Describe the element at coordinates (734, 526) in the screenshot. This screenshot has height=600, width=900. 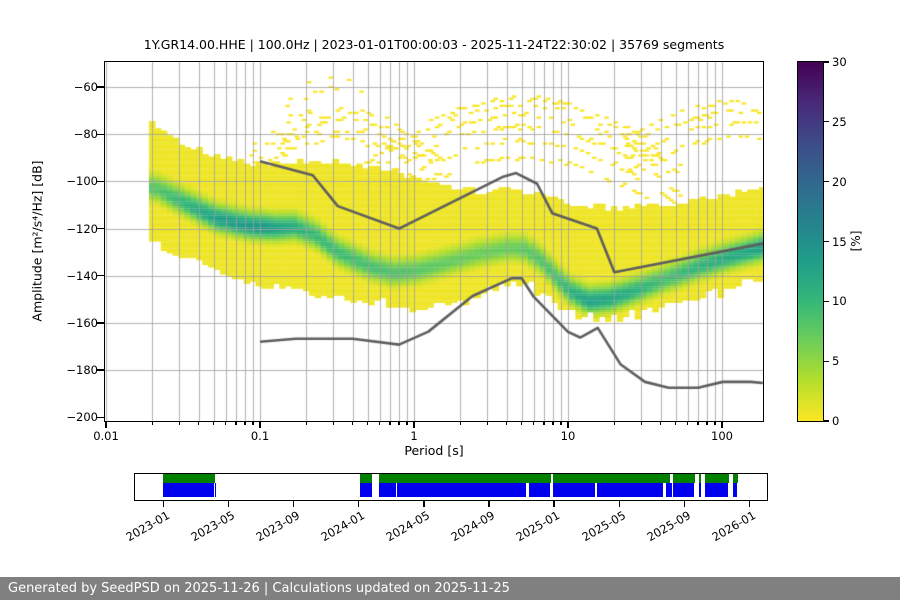
I see `availability-date-label: 2026-01` at that location.